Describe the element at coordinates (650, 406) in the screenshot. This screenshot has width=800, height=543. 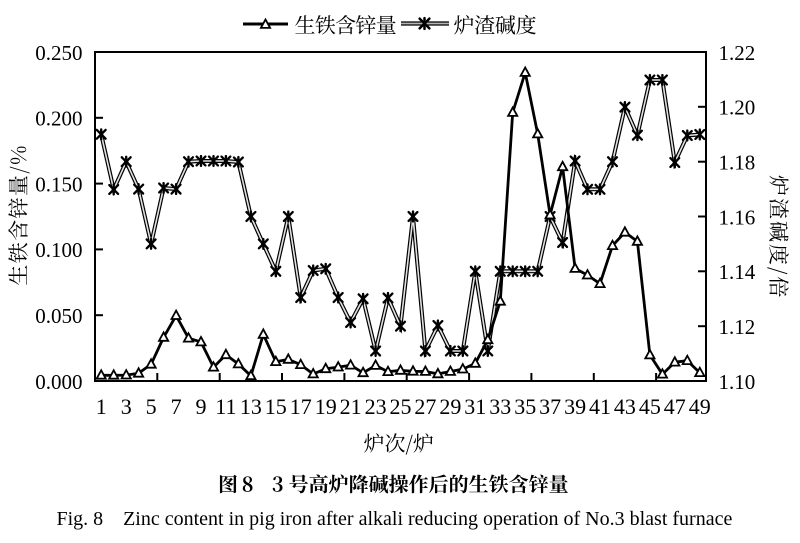
I see `svg-text: 45` at that location.